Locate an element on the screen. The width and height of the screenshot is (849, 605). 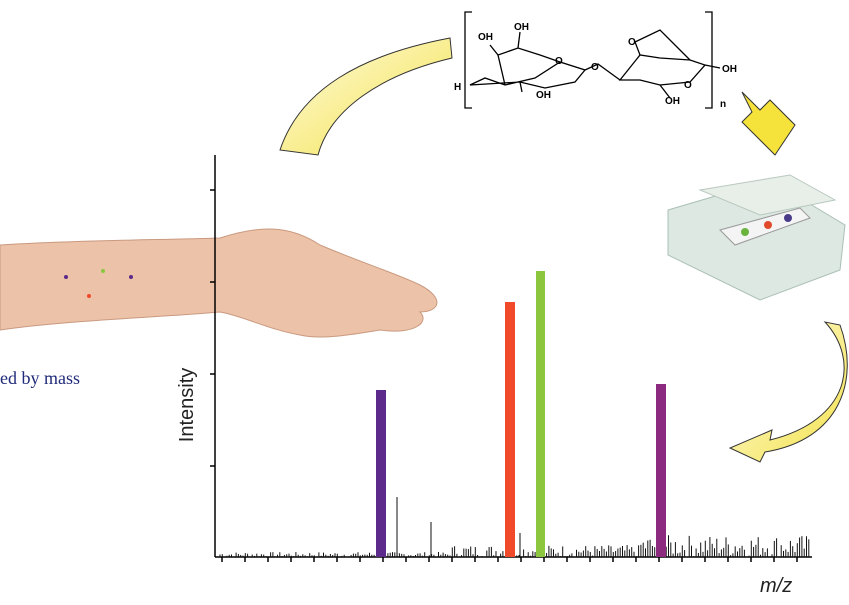
slide-illustration is located at coordinates (756, 237).